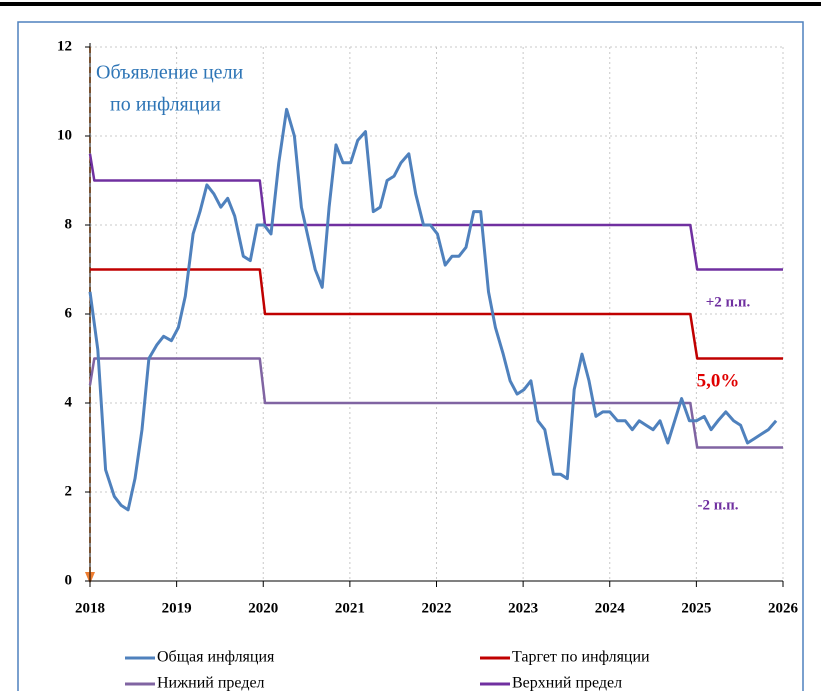 This screenshot has width=821, height=696. What do you see at coordinates (69, 224) in the screenshot?
I see `y-tick-label: 8` at bounding box center [69, 224].